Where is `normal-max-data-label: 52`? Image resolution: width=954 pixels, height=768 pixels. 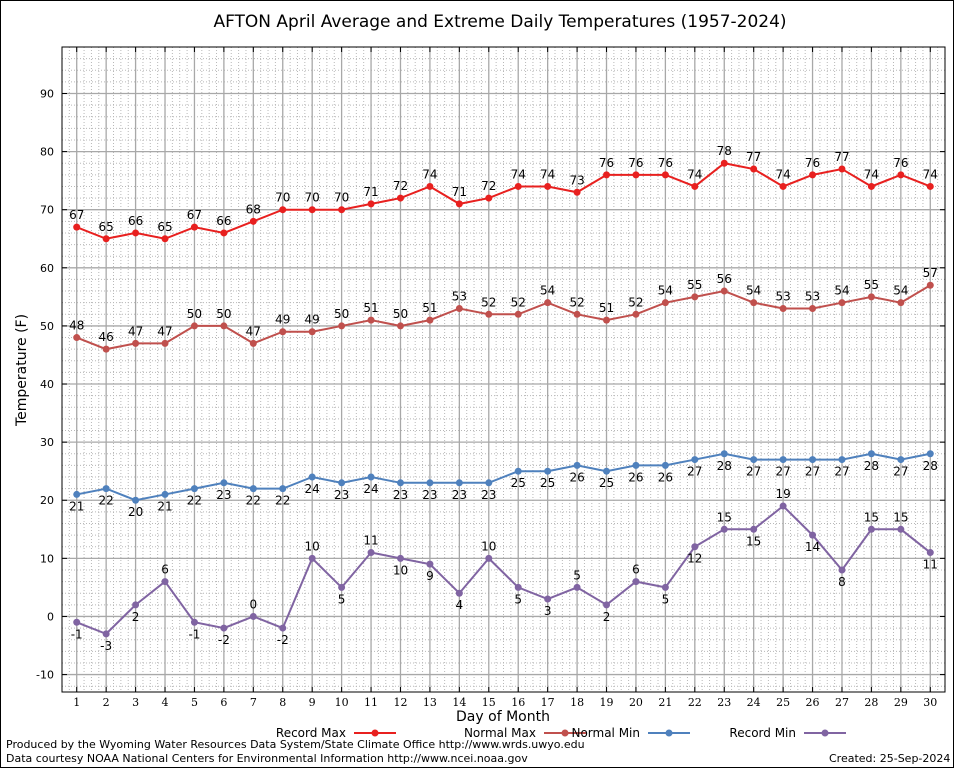
normal-max-data-label: 52 is located at coordinates (635, 302).